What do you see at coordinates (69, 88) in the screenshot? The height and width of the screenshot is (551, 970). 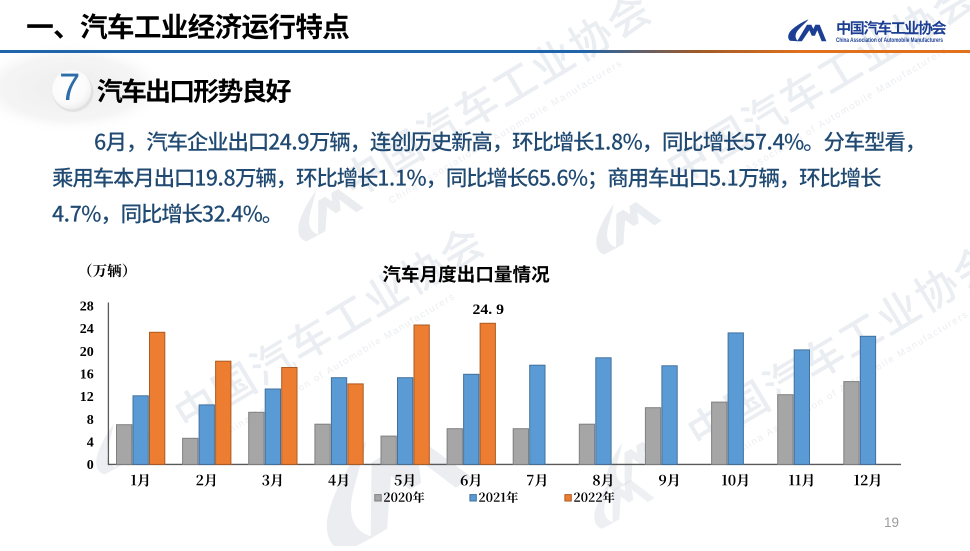 I see `svg-text: 7` at bounding box center [69, 88].